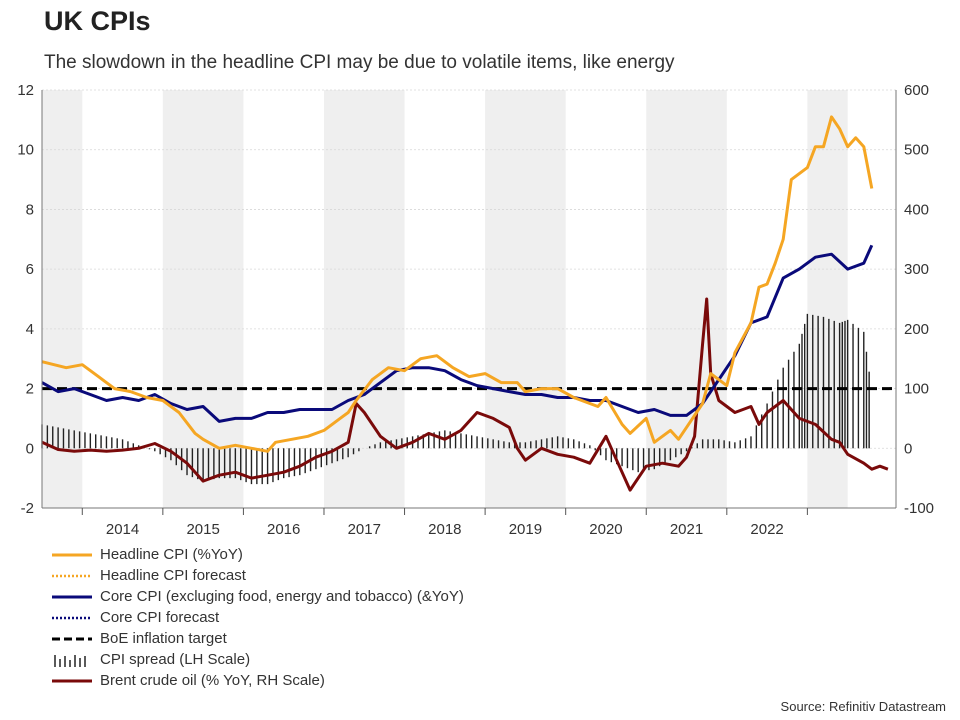 This screenshot has height=720, width=960. What do you see at coordinates (686, 529) in the screenshot?
I see `x-tick-label: 2021` at bounding box center [686, 529].